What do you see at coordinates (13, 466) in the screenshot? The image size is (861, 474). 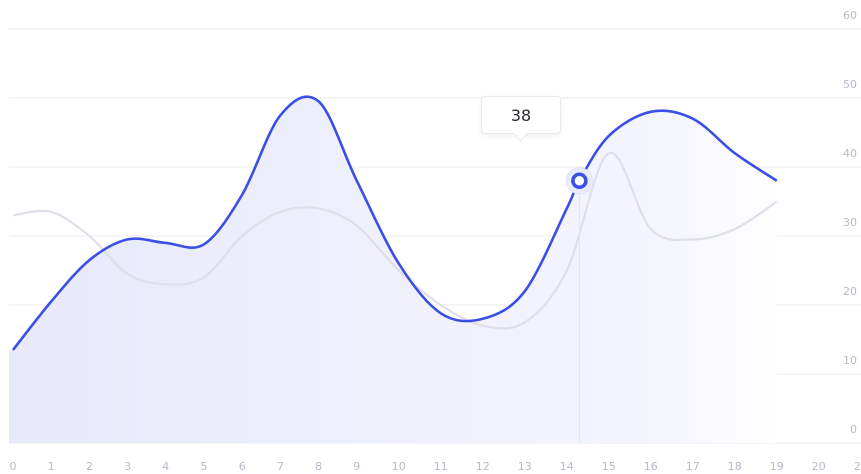 I see `x-tick-0: 0` at bounding box center [13, 466].